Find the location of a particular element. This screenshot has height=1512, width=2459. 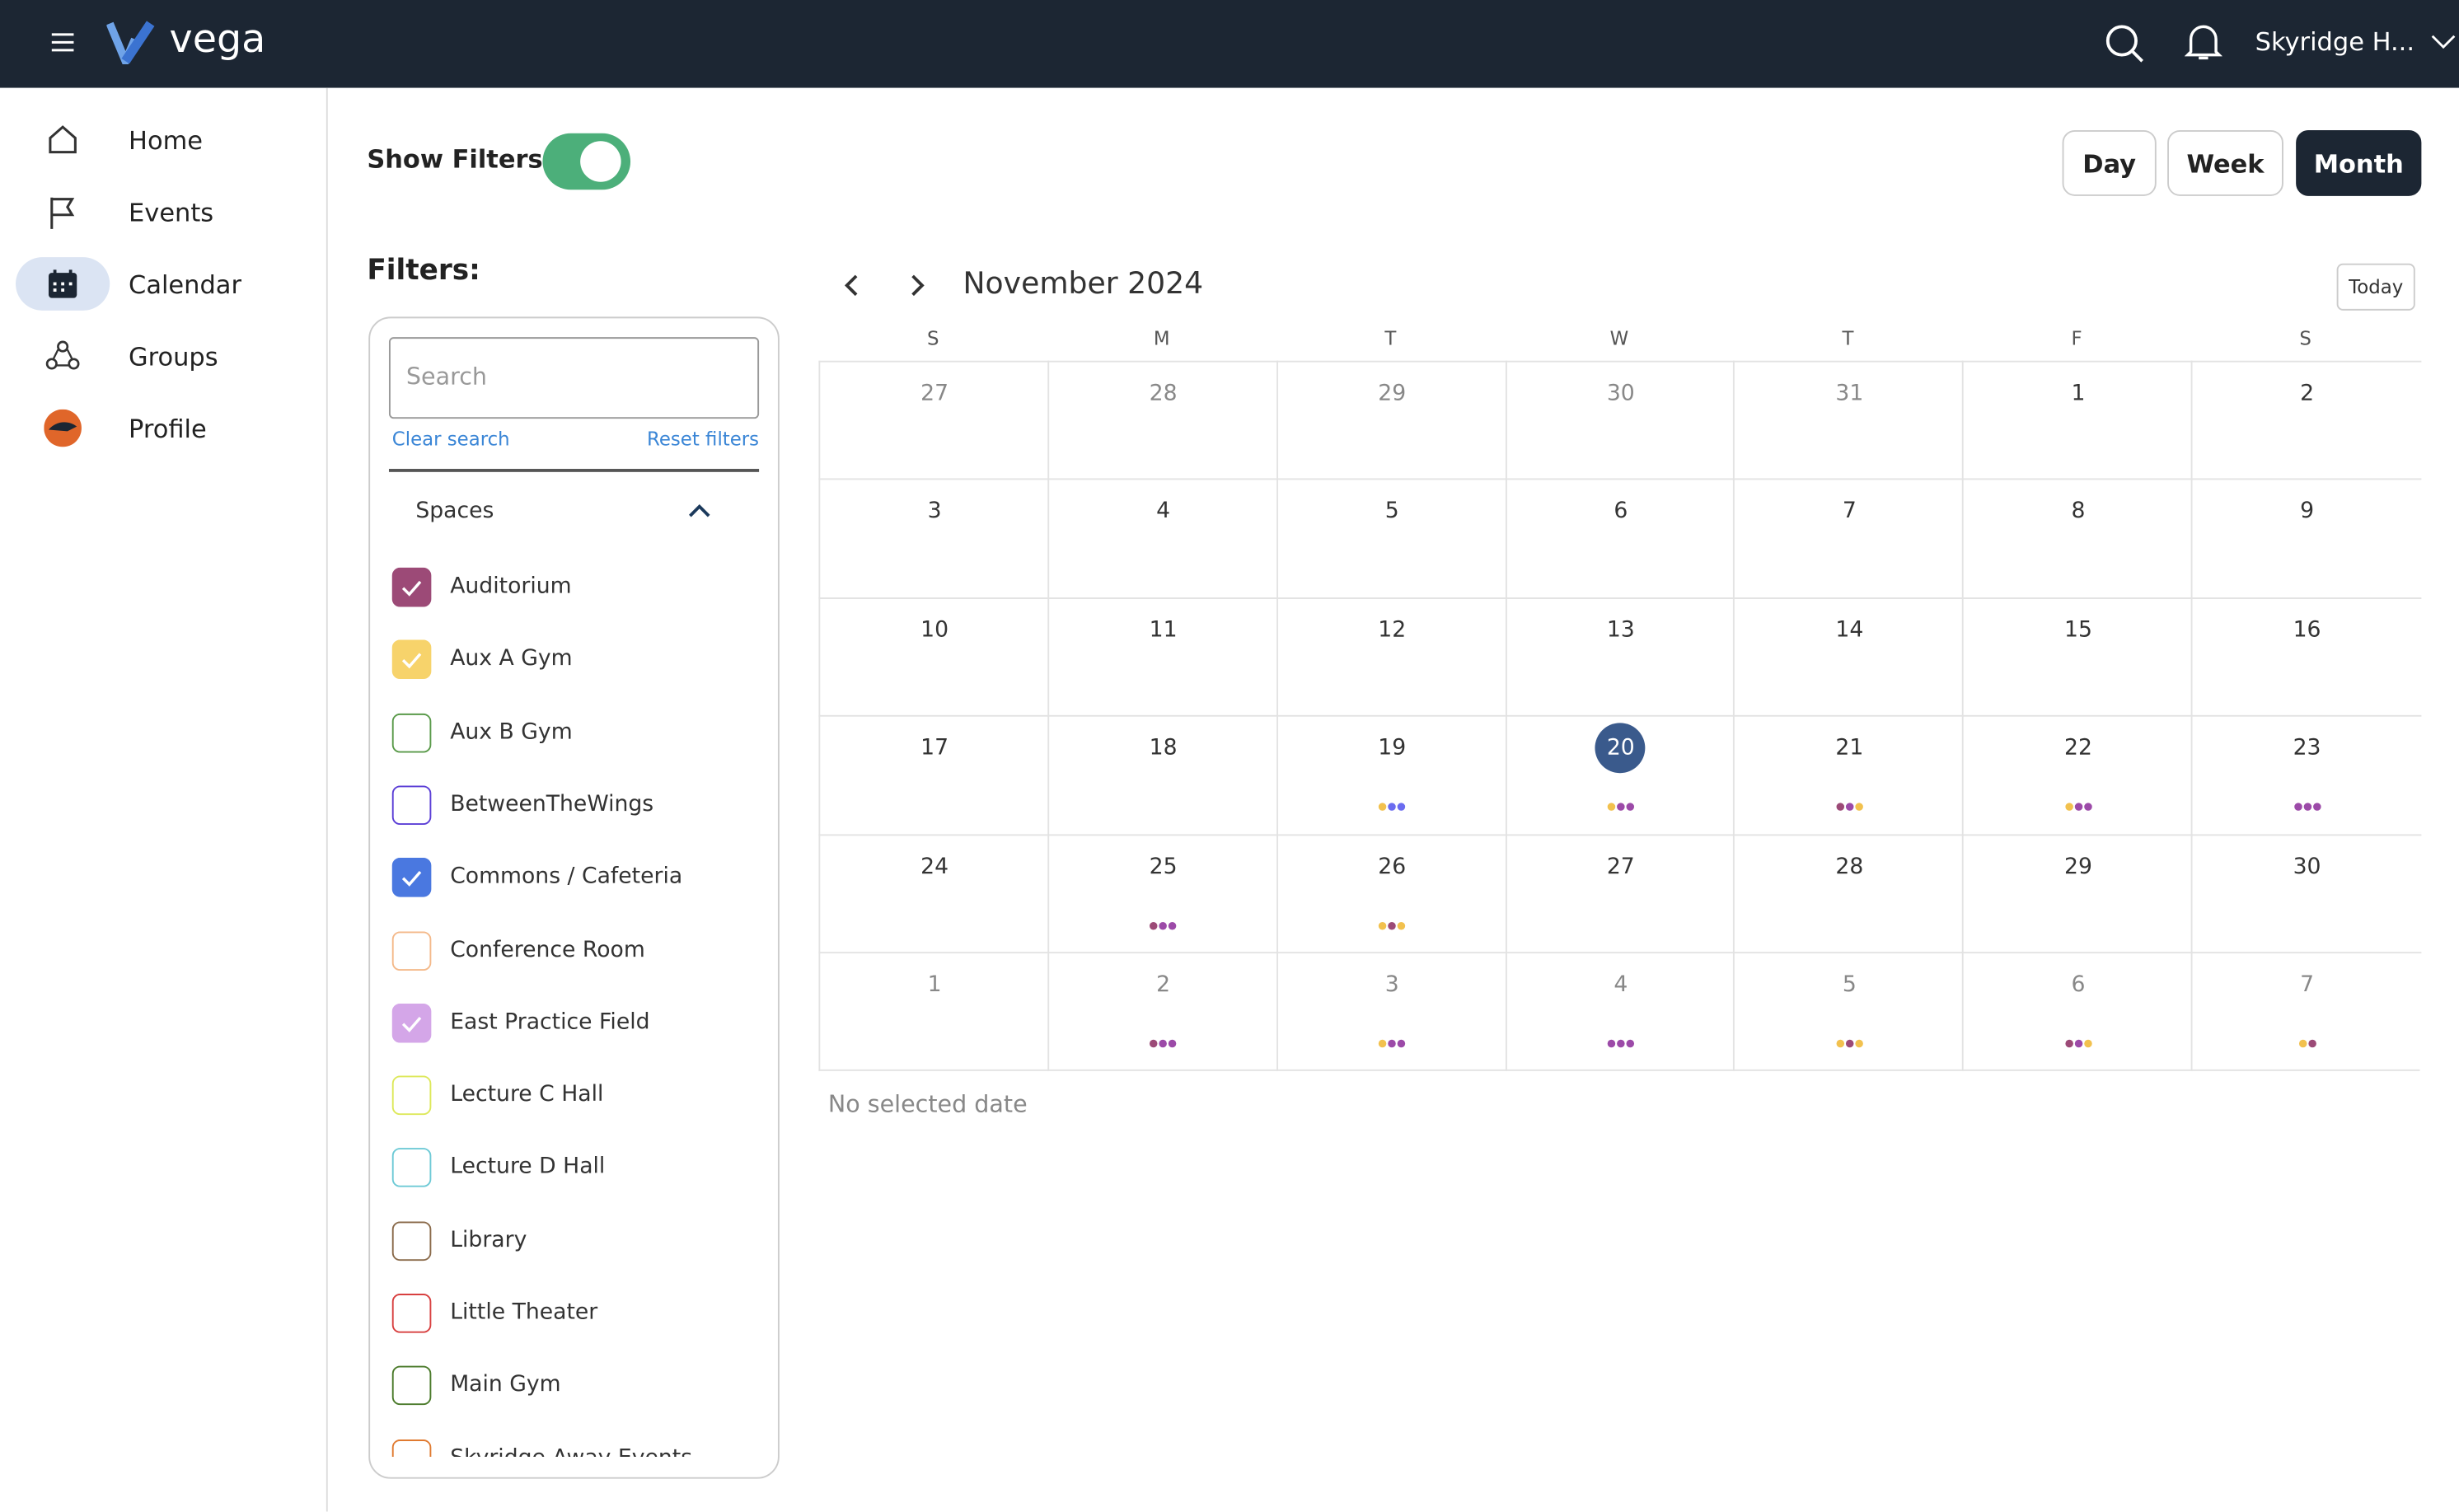

nav-label: Events is located at coordinates (171, 212).